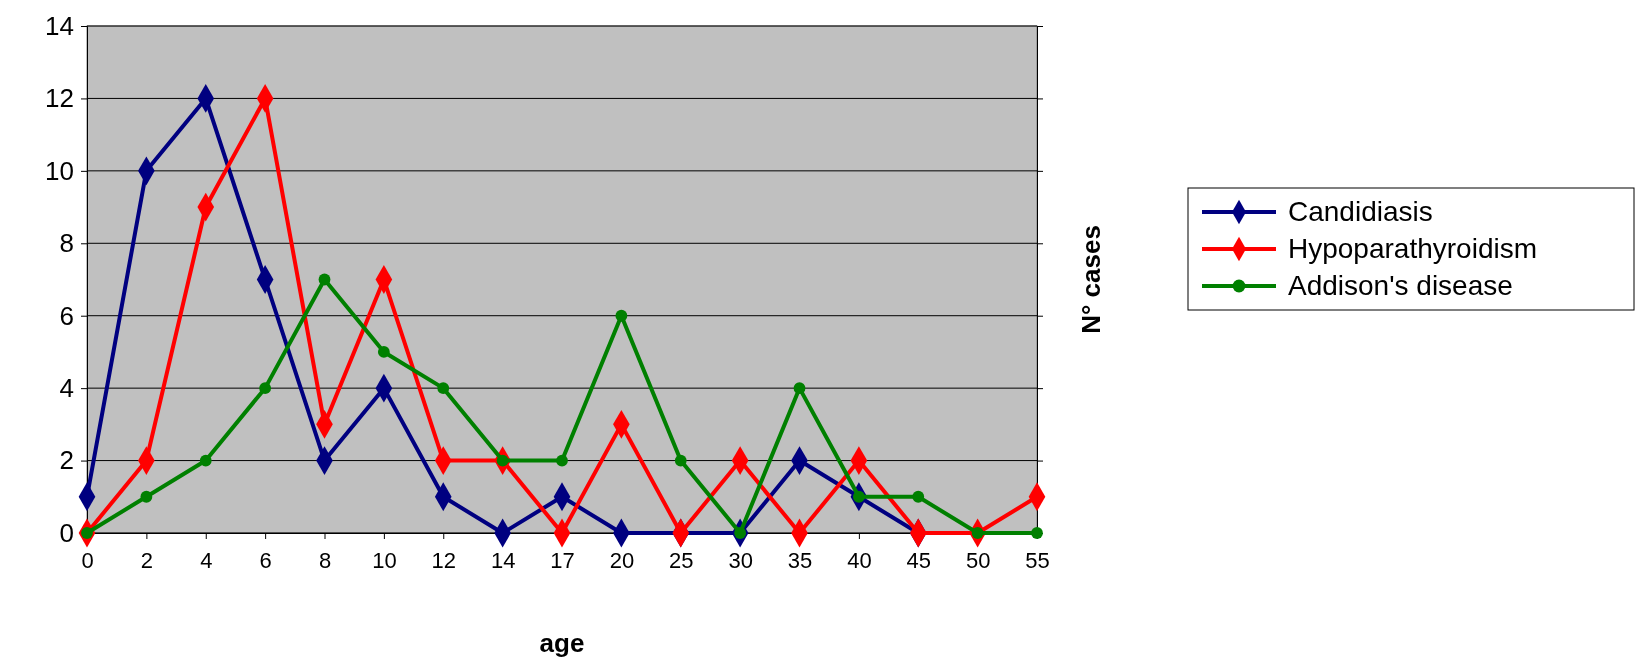 Image resolution: width=1638 pixels, height=660 pixels. I want to click on y-tick-label: 4, so click(66, 387).